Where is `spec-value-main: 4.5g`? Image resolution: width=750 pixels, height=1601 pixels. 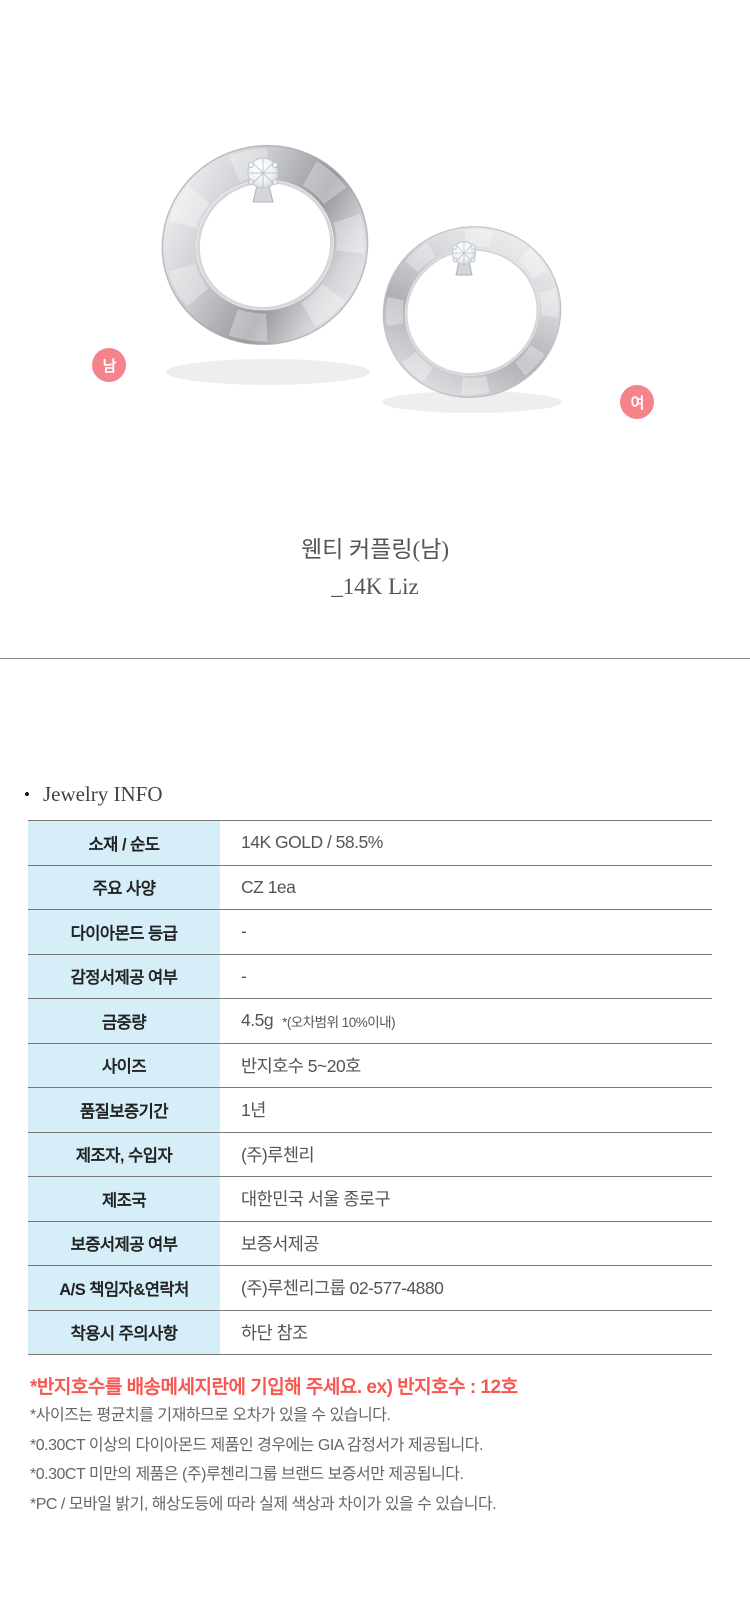 spec-value-main: 4.5g is located at coordinates (257, 1020).